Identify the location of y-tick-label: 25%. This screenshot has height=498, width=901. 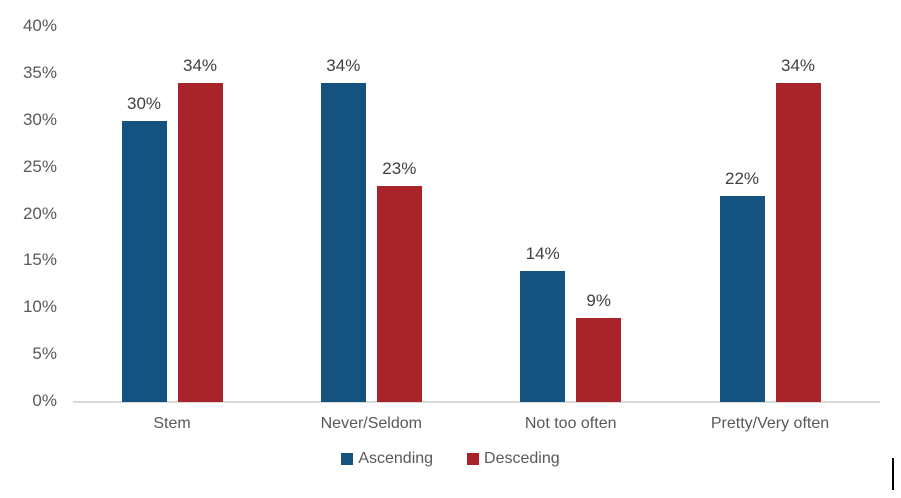
(39, 166).